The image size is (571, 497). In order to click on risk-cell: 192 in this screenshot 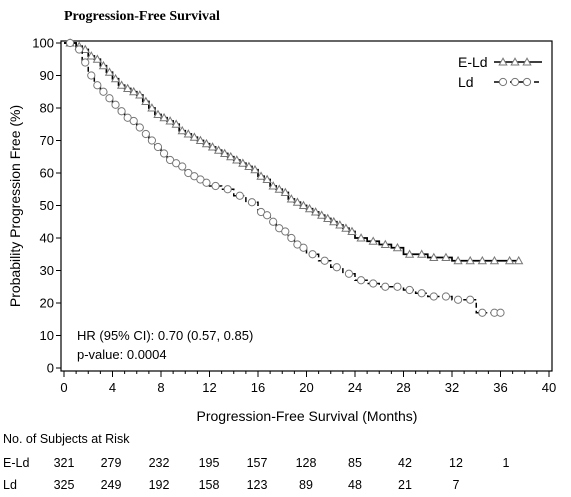, I will do `click(159, 485)`.